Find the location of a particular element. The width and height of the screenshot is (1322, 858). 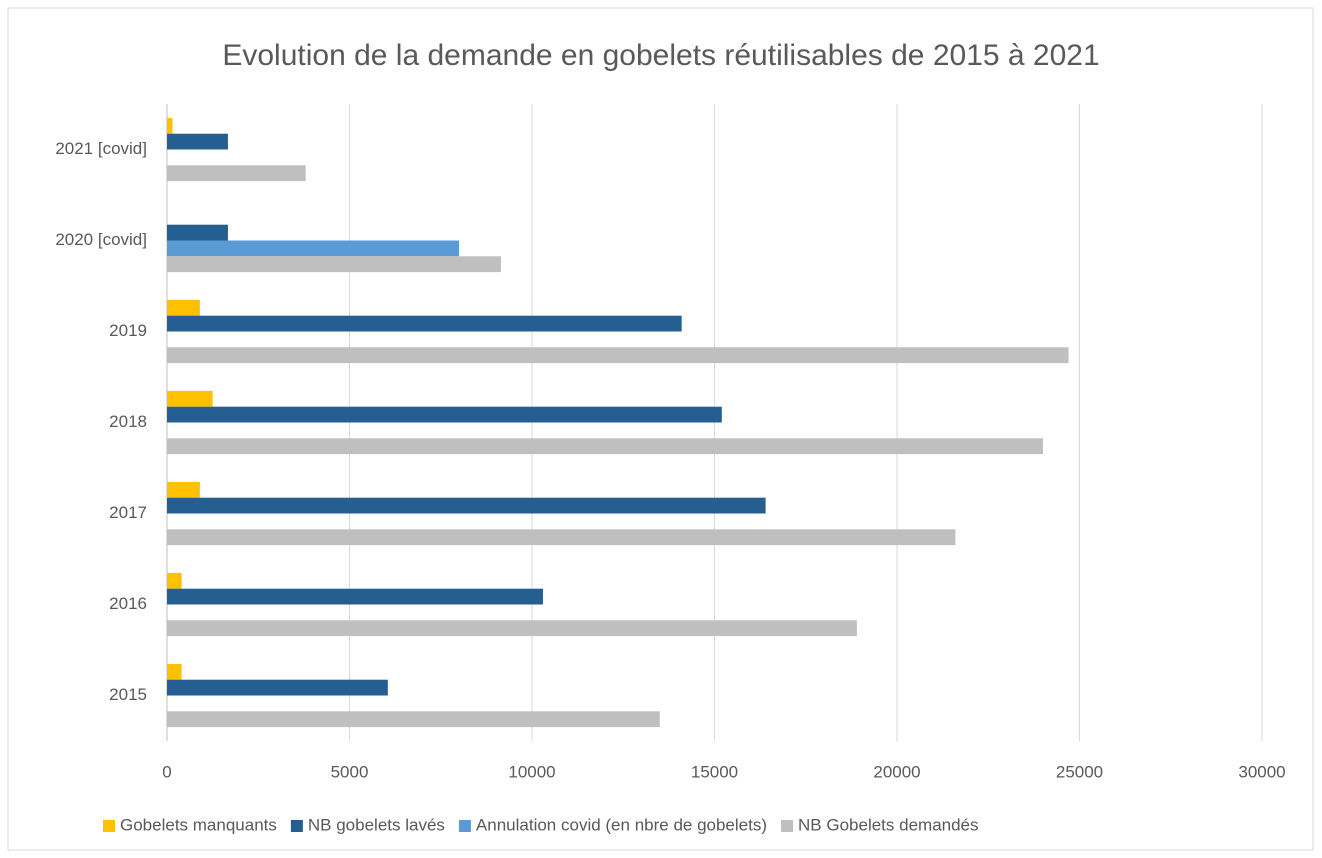

legend-label: Gobelets manquants is located at coordinates (198, 824).